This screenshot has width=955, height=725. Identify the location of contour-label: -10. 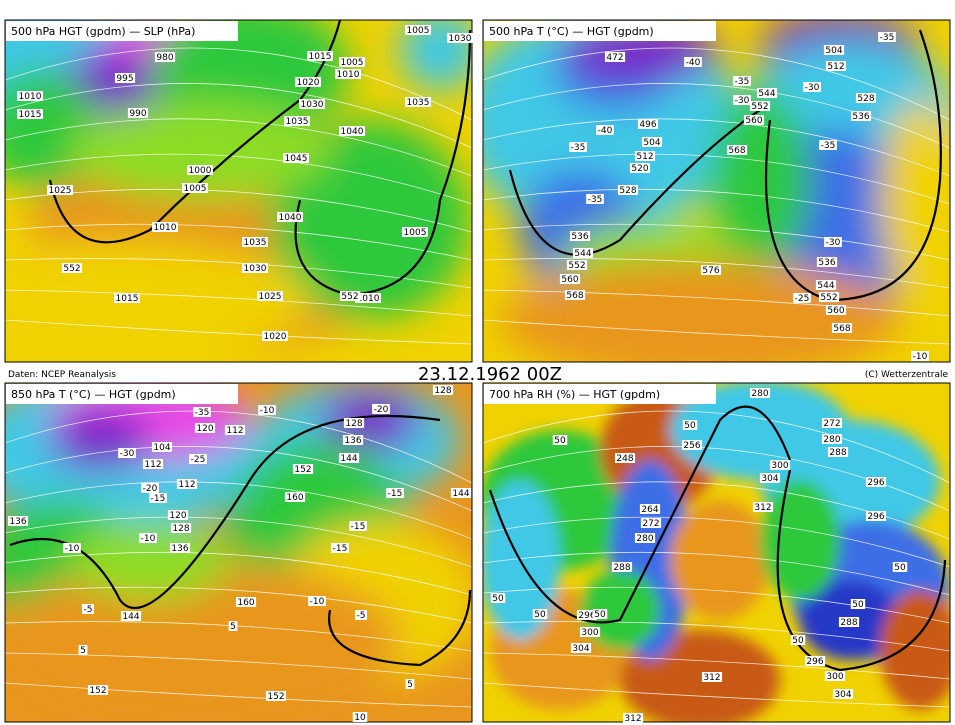
(317, 602).